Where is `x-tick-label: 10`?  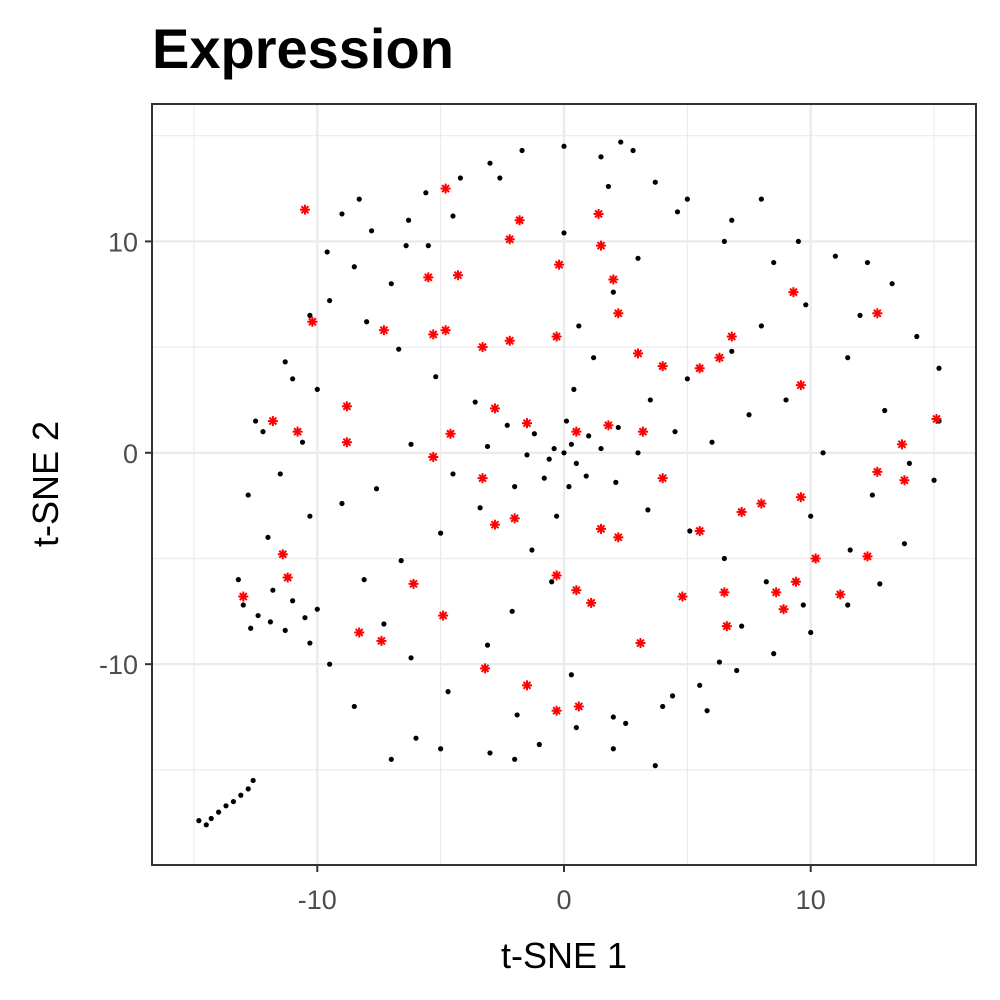 x-tick-label: 10 is located at coordinates (811, 900).